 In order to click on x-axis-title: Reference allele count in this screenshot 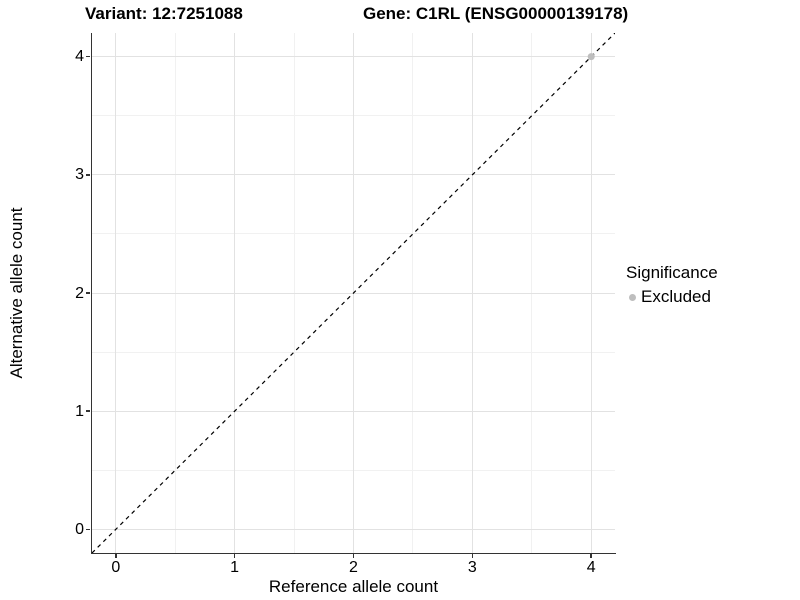, I will do `click(353, 586)`.